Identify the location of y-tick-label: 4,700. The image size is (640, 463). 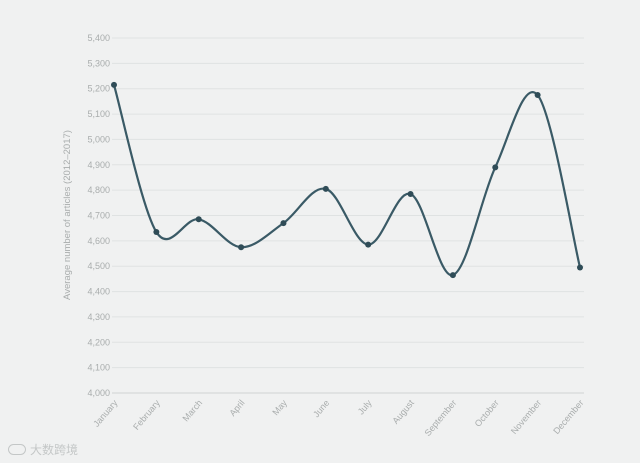
(98, 216).